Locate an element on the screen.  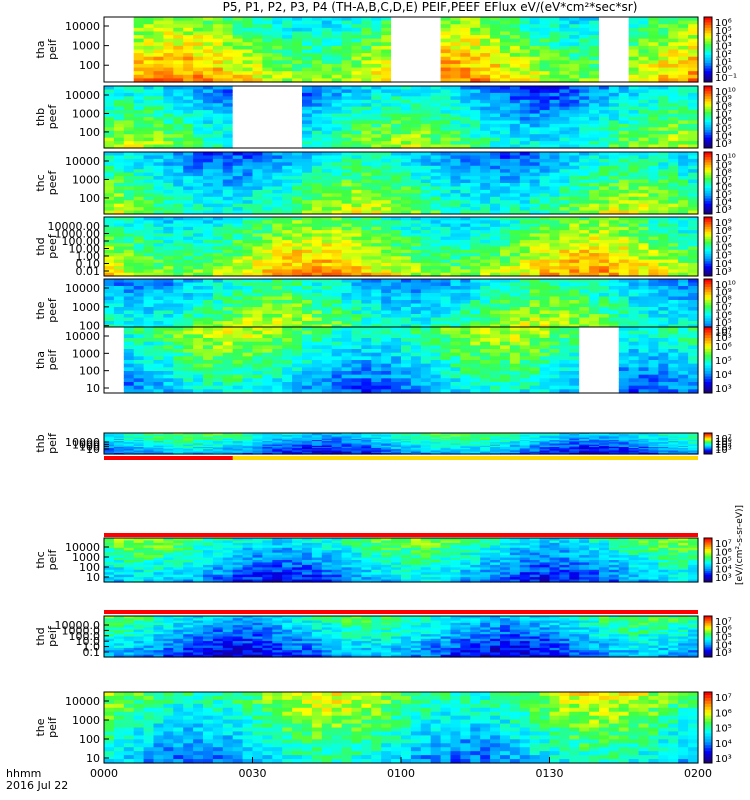
colorbar-tick-label: 10¹⁰ is located at coordinates (725, 92).